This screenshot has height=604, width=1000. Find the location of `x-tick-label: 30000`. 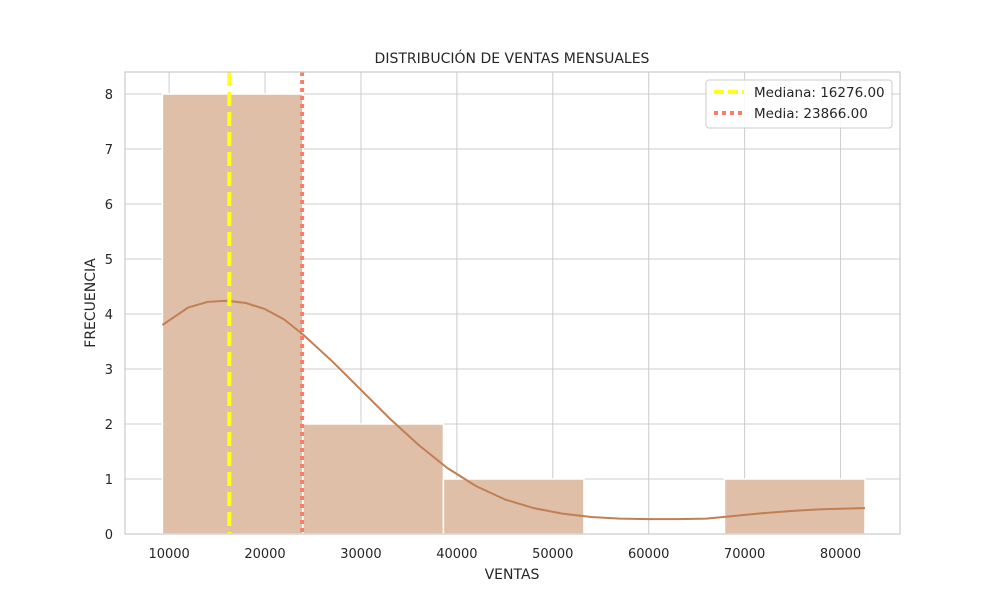

x-tick-label: 30000 is located at coordinates (360, 554).